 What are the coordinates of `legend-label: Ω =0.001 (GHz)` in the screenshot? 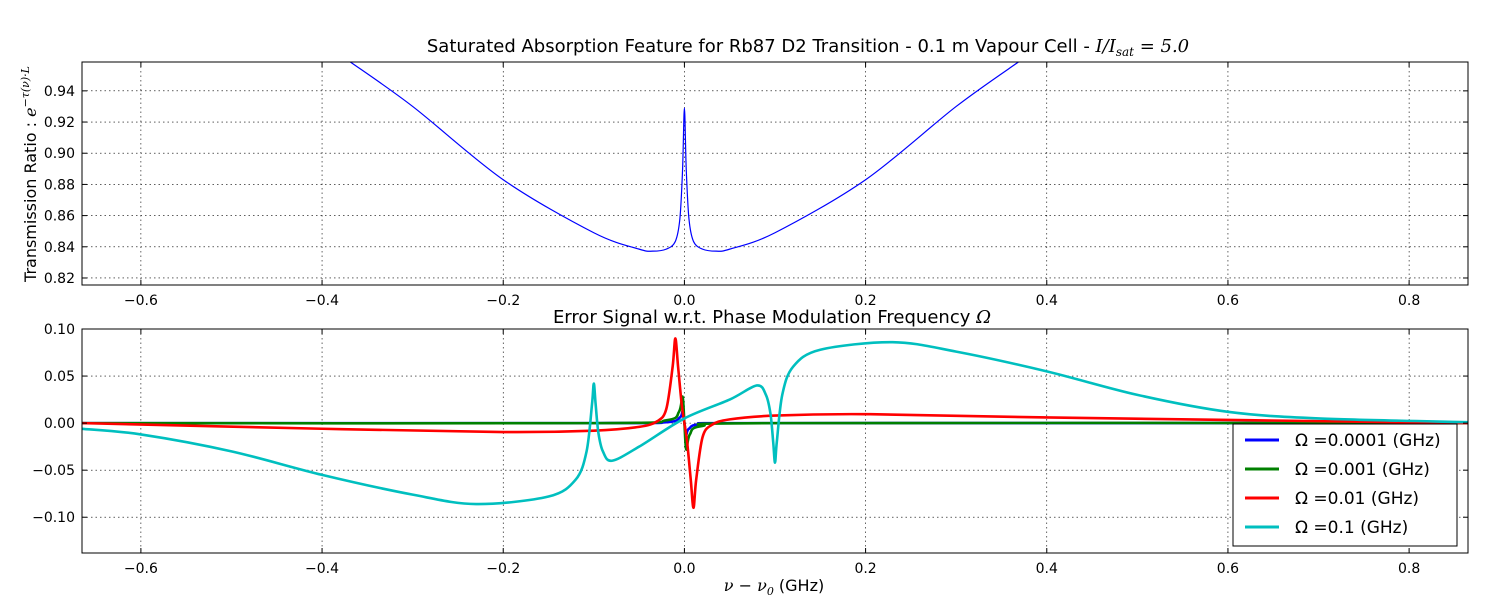 It's located at (1362, 470).